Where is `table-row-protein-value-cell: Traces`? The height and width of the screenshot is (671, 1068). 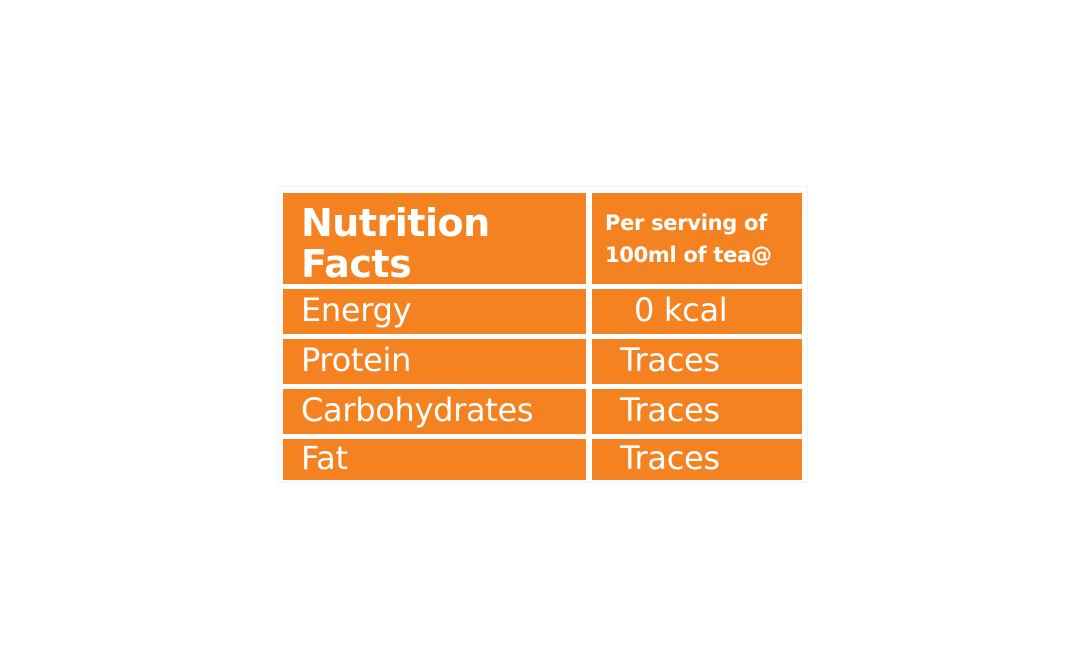 table-row-protein-value-cell: Traces is located at coordinates (697, 361).